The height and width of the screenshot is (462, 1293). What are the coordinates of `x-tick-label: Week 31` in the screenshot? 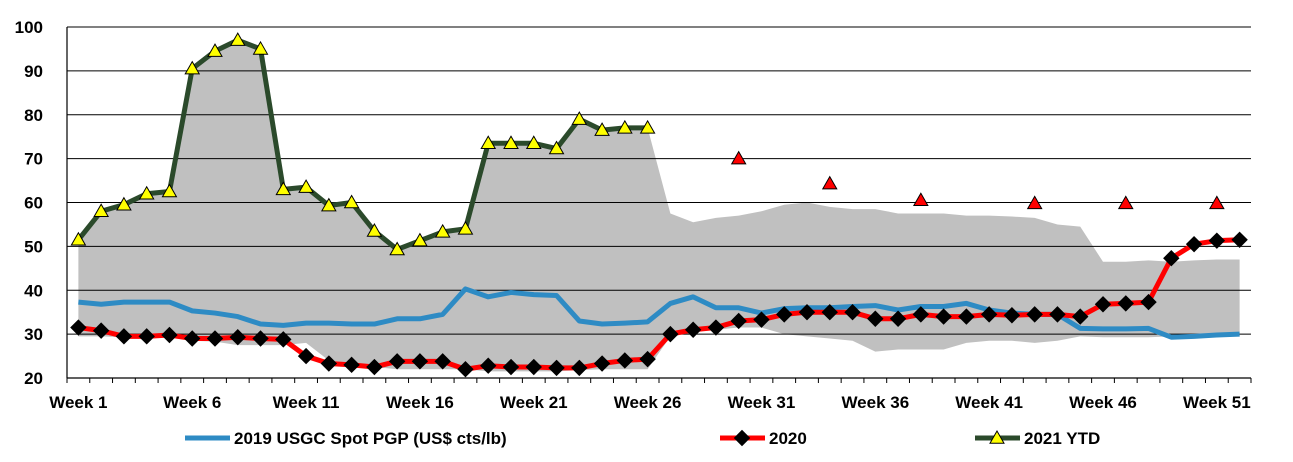 It's located at (762, 402).